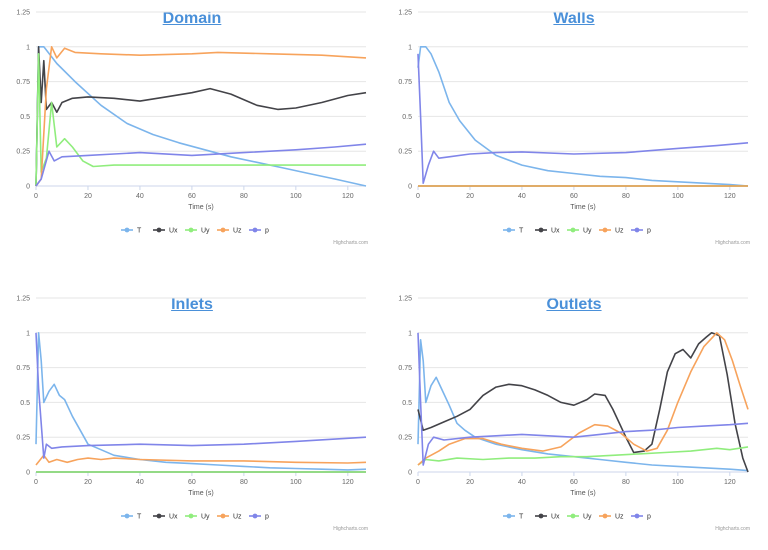 The width and height of the screenshot is (768, 550). Describe the element at coordinates (205, 517) in the screenshot. I see `legend-label: Uy` at that location.